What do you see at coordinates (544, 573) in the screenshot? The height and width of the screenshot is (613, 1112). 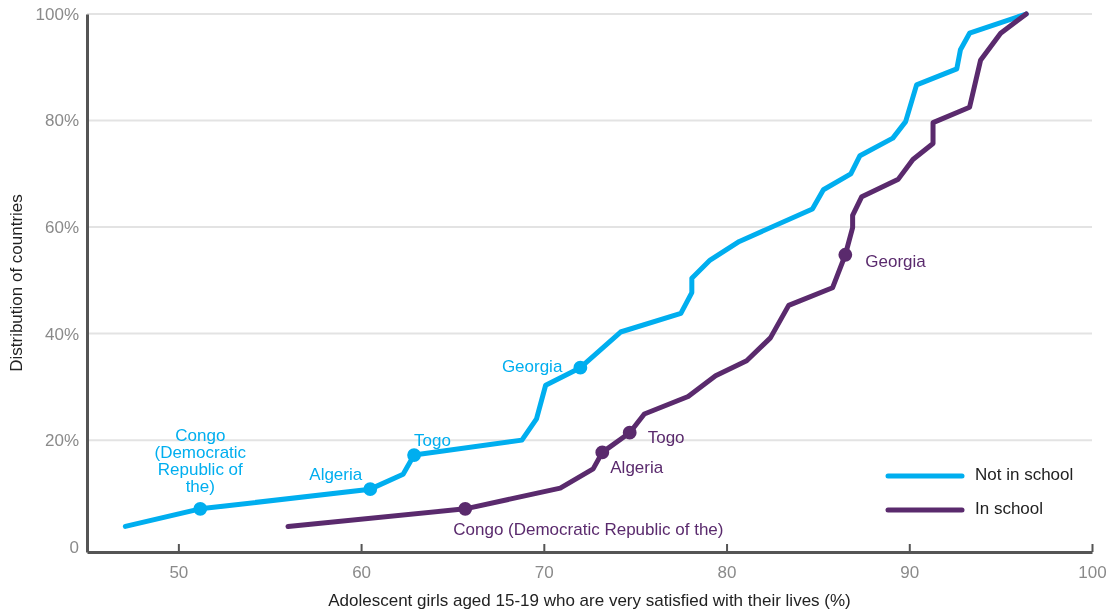 I see `x-tick-label: 70` at bounding box center [544, 573].